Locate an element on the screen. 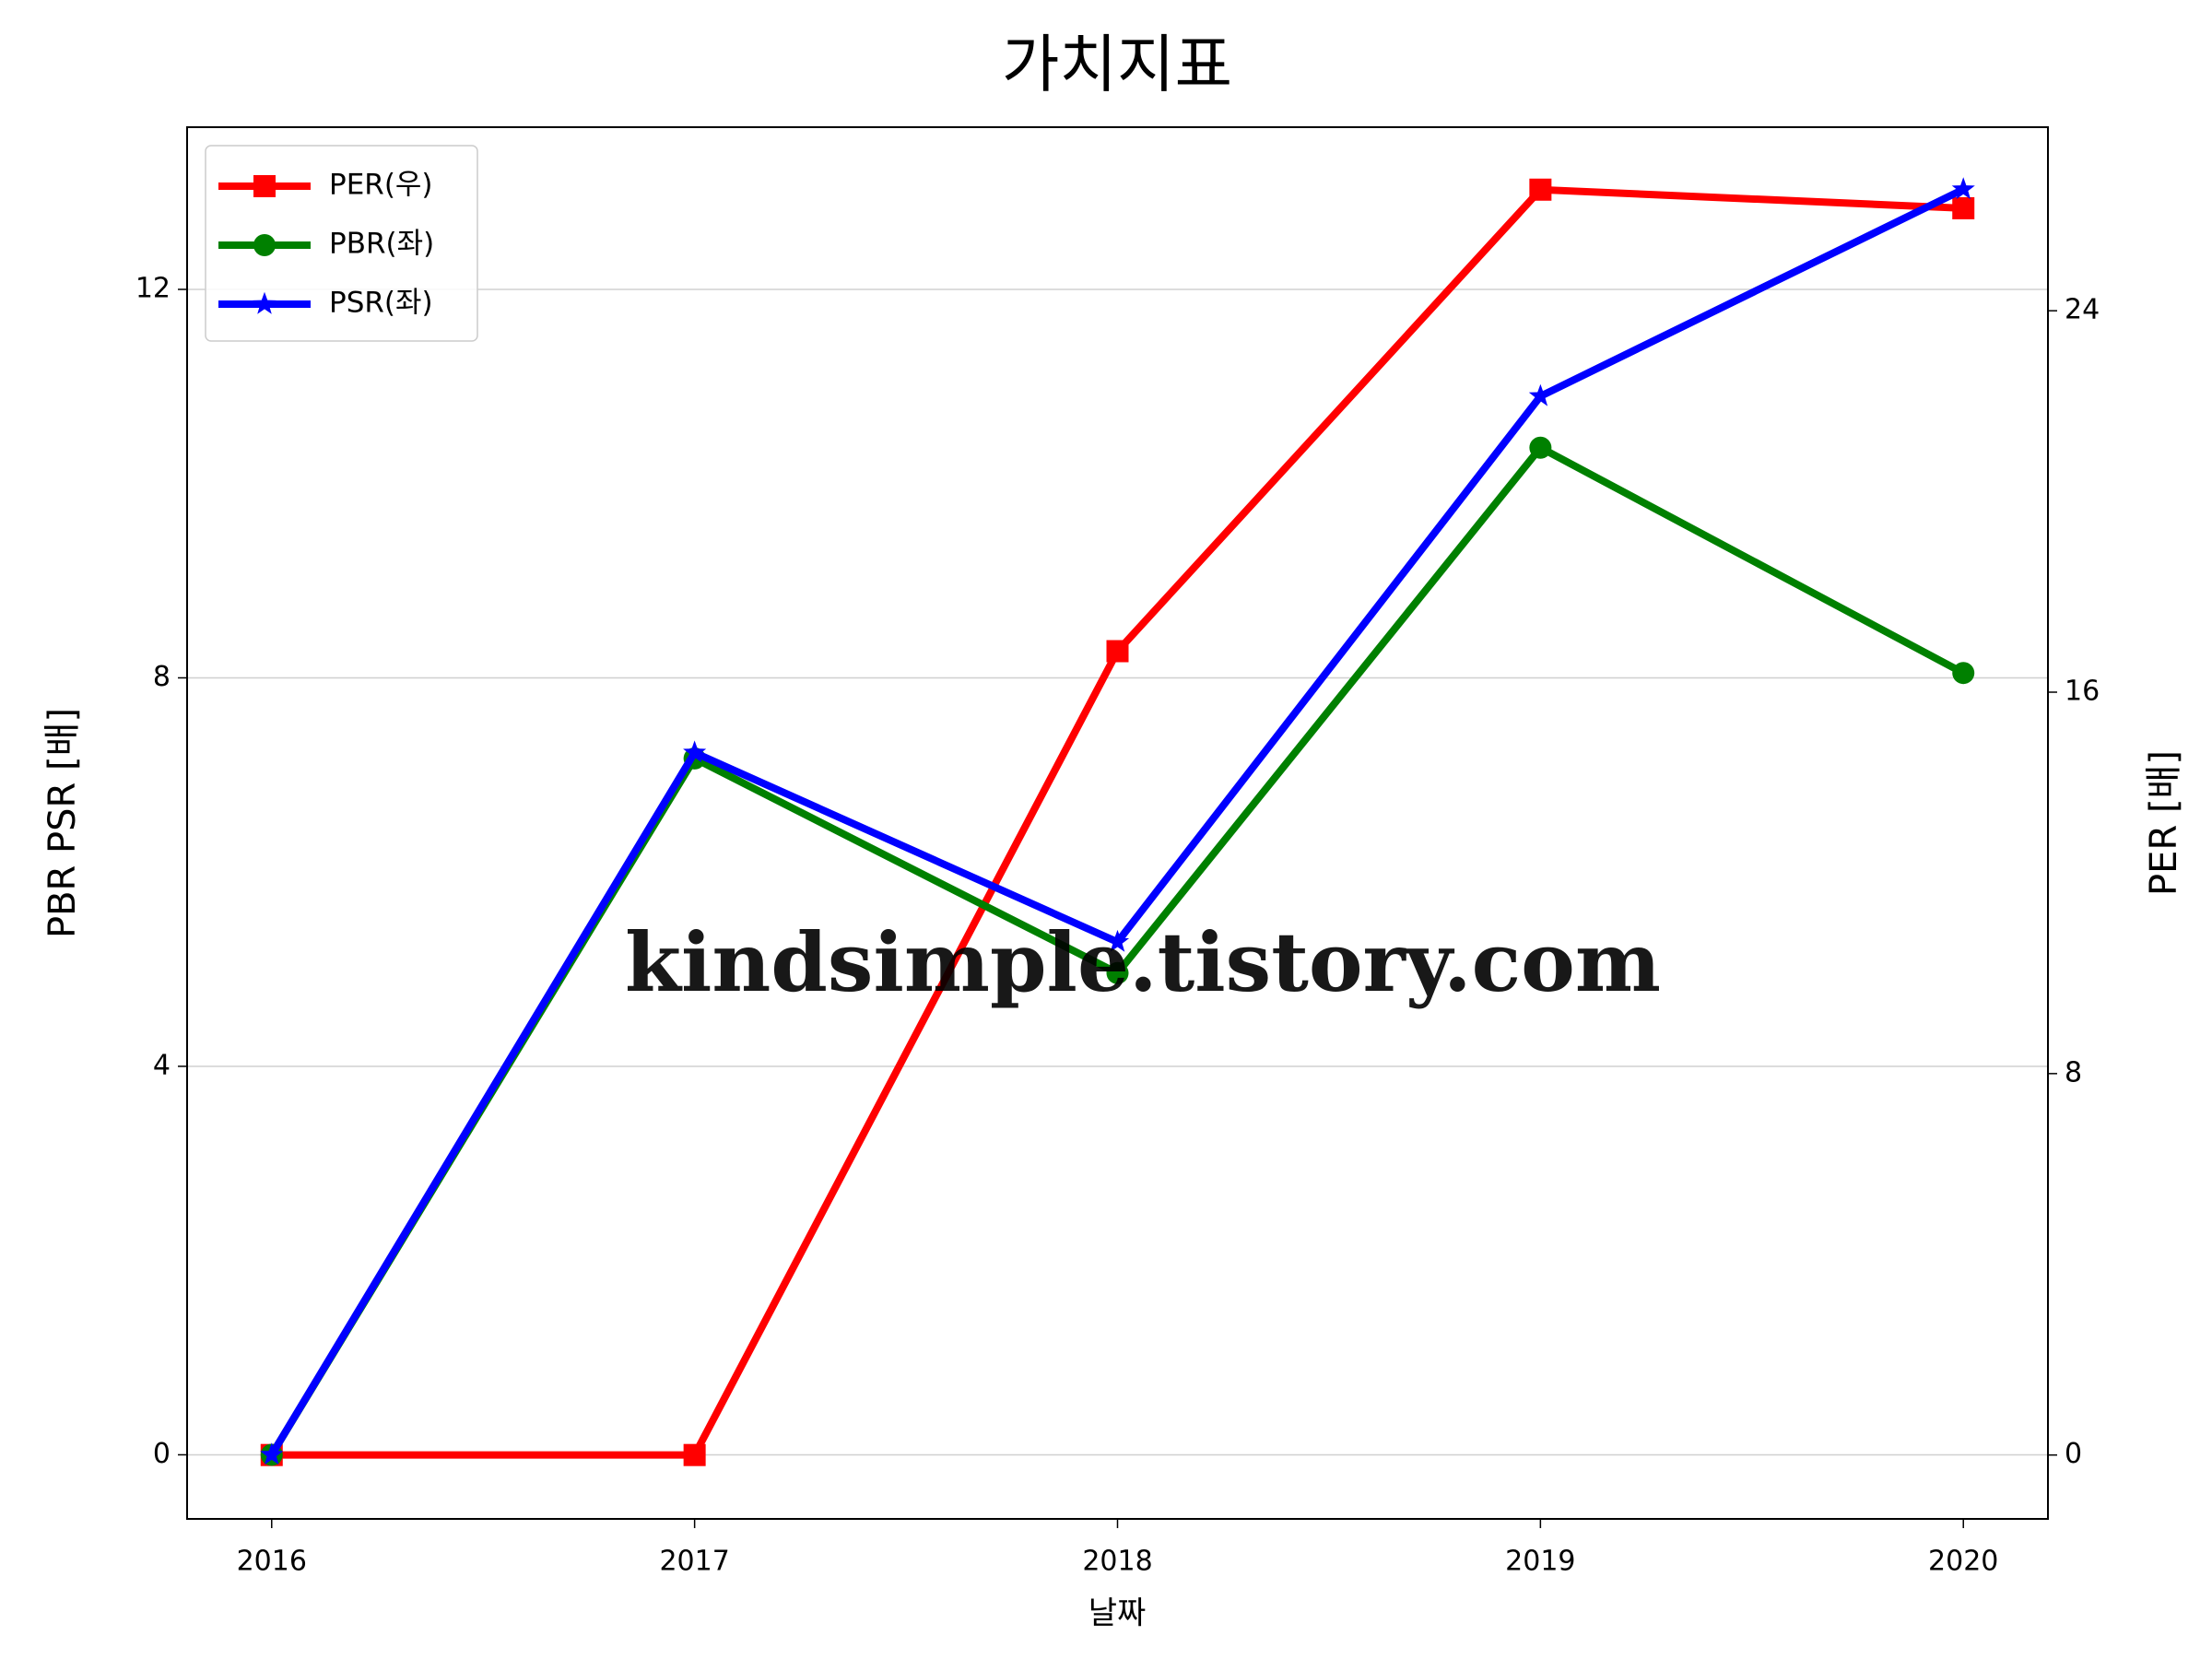  y2-tick-label: 24 is located at coordinates (2082, 310).